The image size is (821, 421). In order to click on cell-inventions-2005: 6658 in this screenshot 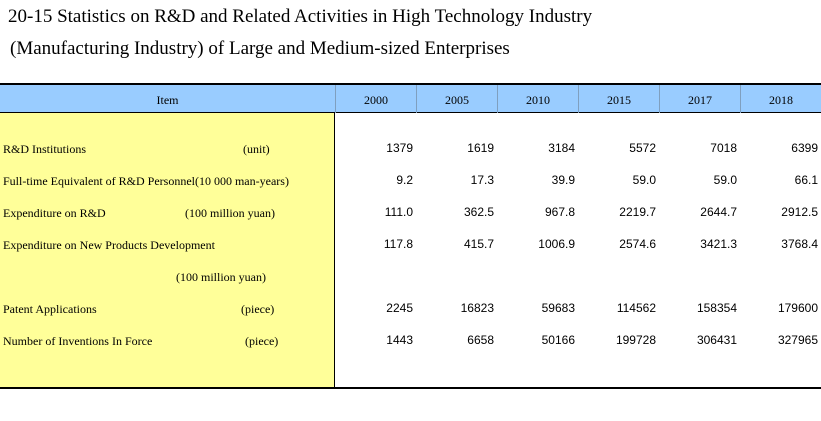, I will do `click(480, 340)`.